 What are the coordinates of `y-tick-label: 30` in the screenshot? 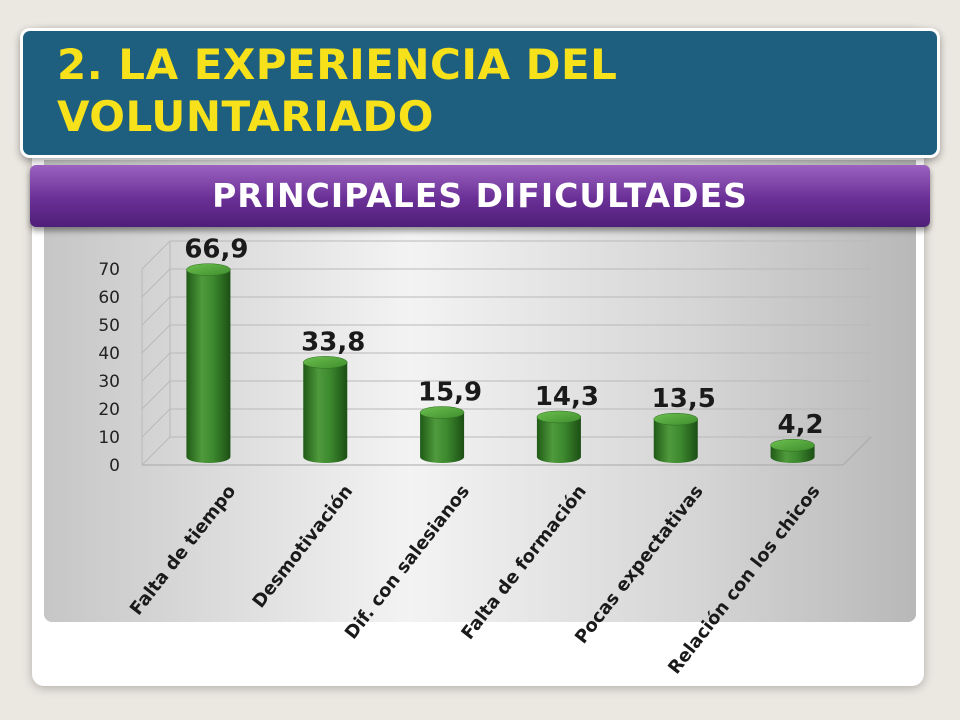 It's located at (109, 382).